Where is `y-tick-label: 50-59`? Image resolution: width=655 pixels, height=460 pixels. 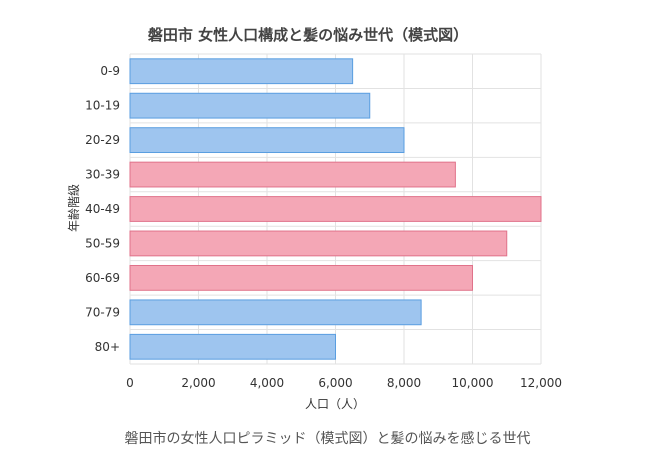 y-tick-label: 50-59 is located at coordinates (102, 243).